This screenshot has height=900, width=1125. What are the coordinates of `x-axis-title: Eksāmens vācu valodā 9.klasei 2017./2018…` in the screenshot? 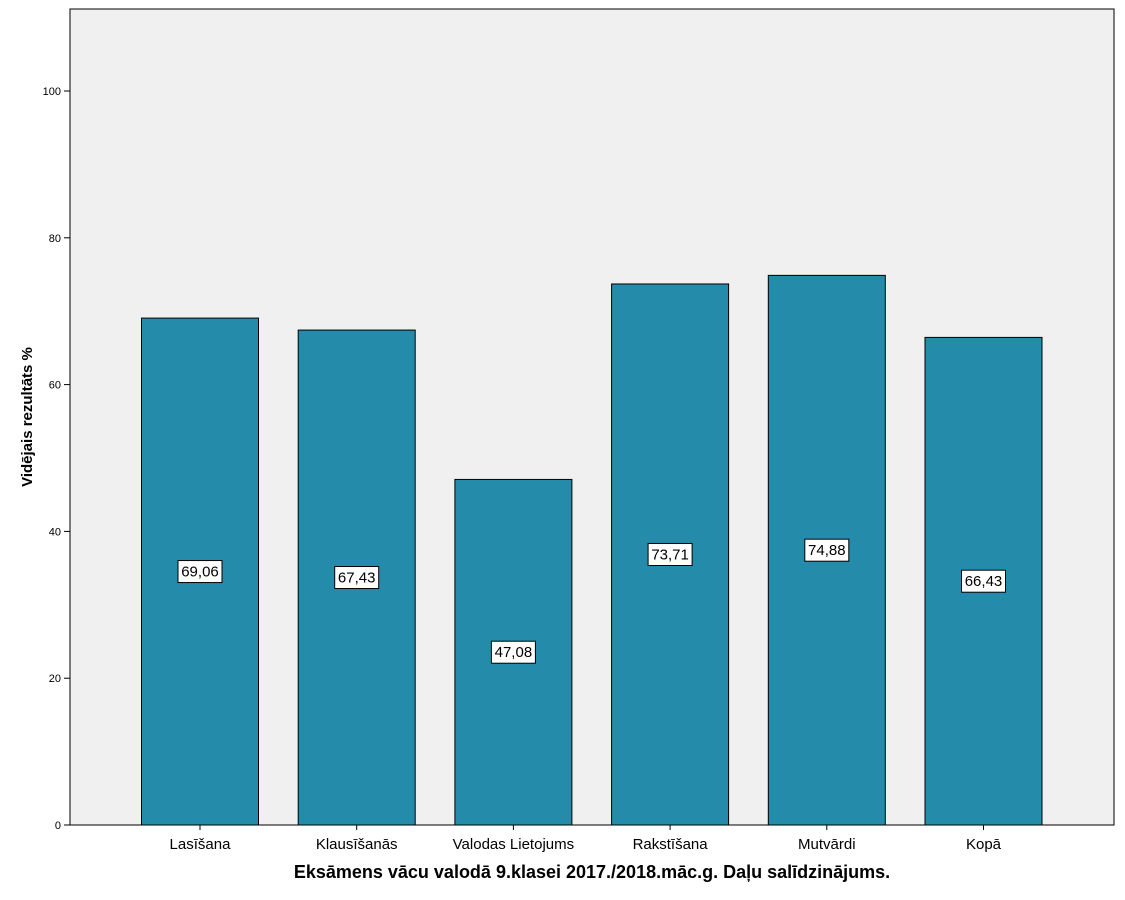 It's located at (592, 872).